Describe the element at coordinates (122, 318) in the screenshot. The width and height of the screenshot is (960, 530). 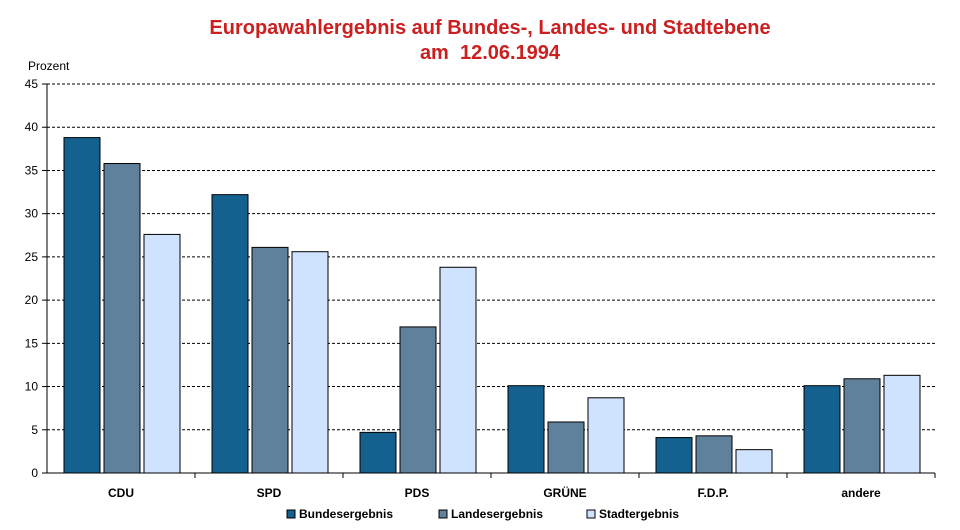
I see `bar-cdu-landesergebnis` at that location.